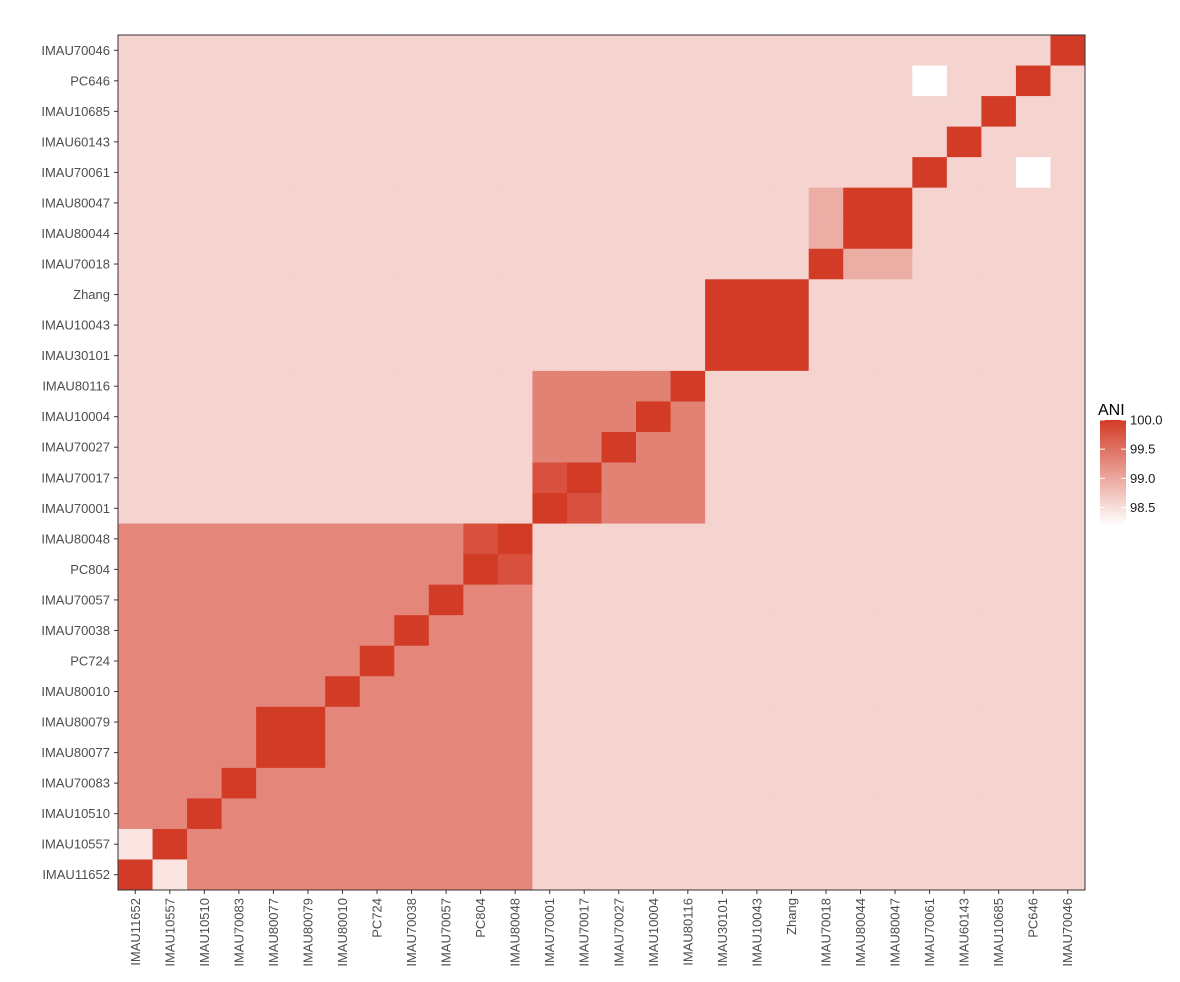  Describe the element at coordinates (75, 477) in the screenshot. I see `y-tick-label: IMAU70017` at that location.